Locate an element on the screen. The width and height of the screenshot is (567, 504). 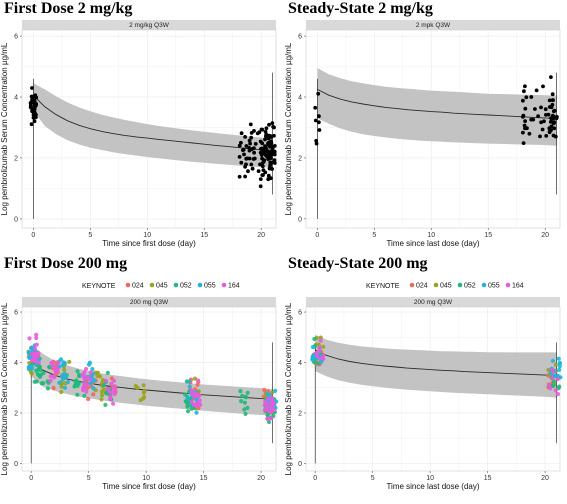
x-tick-label: 10 is located at coordinates (430, 478).